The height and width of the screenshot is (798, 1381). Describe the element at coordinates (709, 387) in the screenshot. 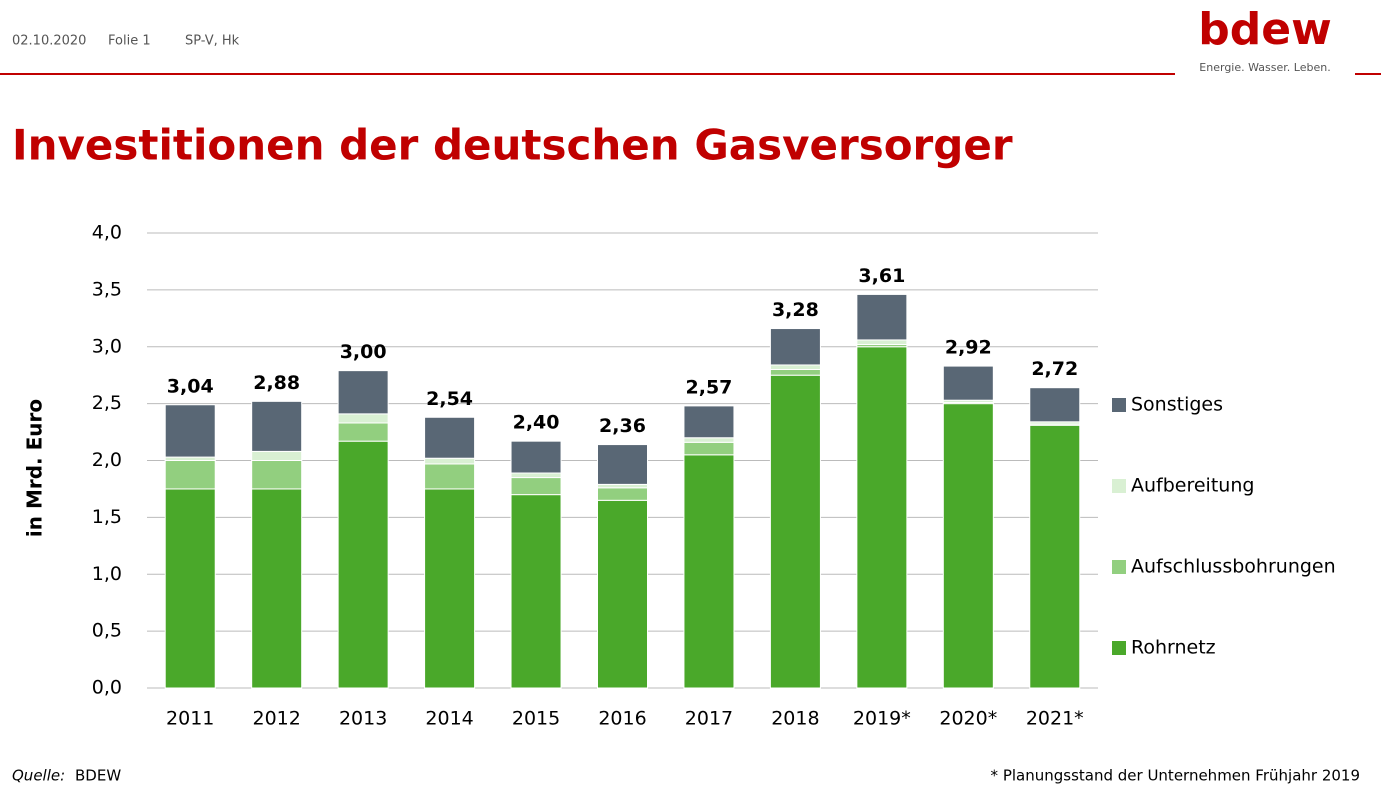

I see `total-label: 2,57` at that location.